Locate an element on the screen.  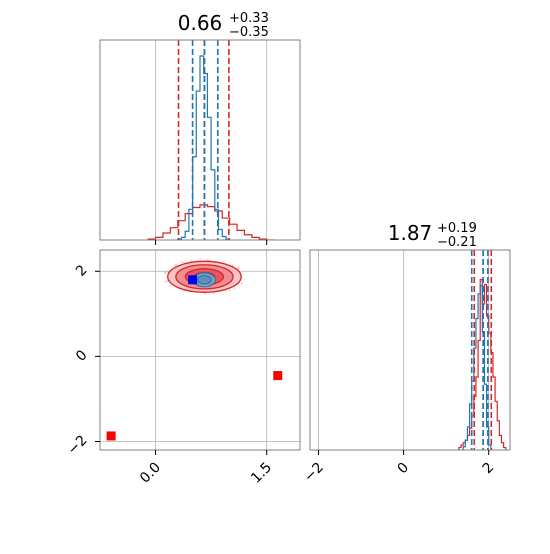
joint-blue-marker is located at coordinates (193, 280).